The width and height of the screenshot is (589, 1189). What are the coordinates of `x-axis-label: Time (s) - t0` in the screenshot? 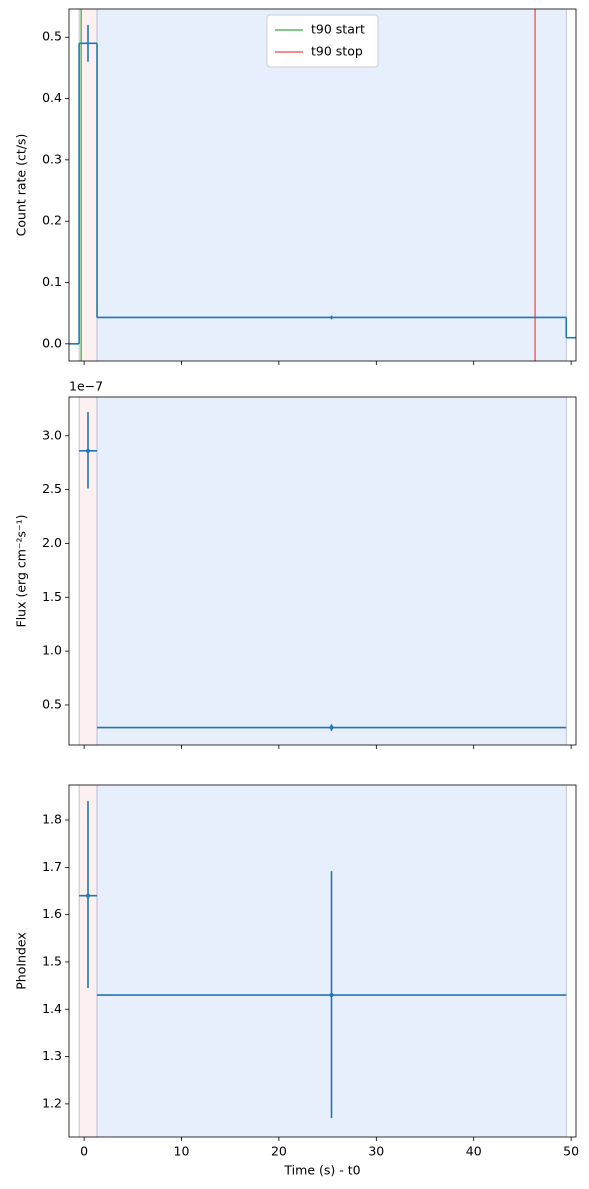 It's located at (321, 1170).